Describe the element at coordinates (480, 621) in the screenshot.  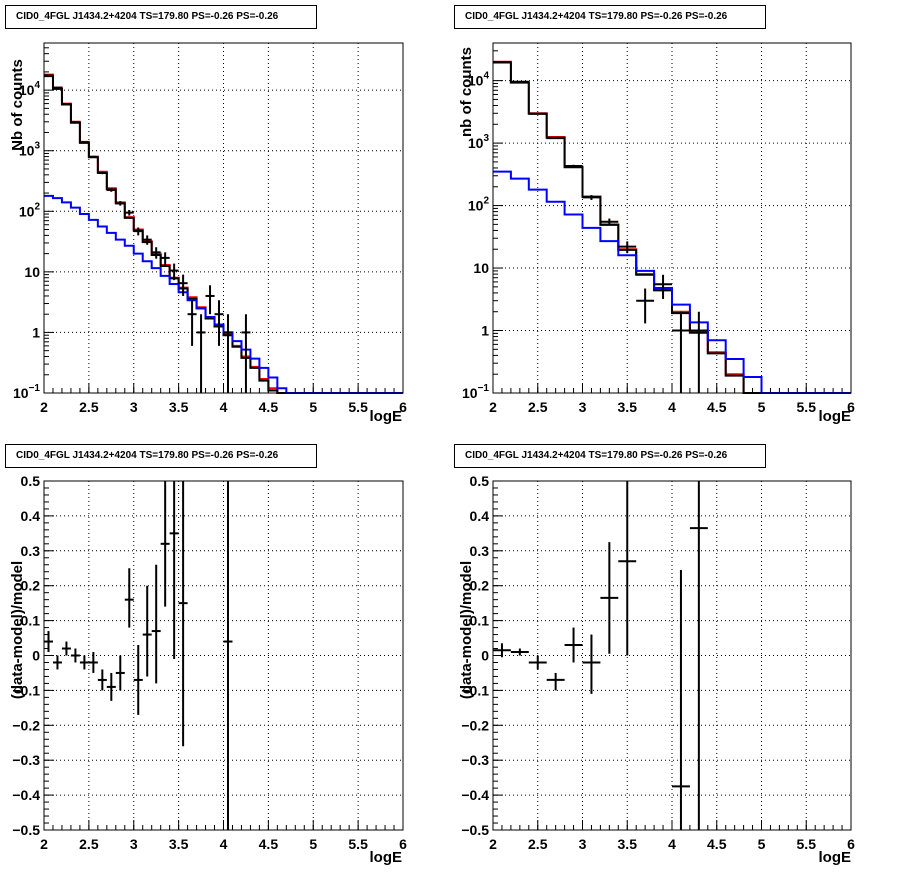
I see `y-tick-label: 0.1` at that location.